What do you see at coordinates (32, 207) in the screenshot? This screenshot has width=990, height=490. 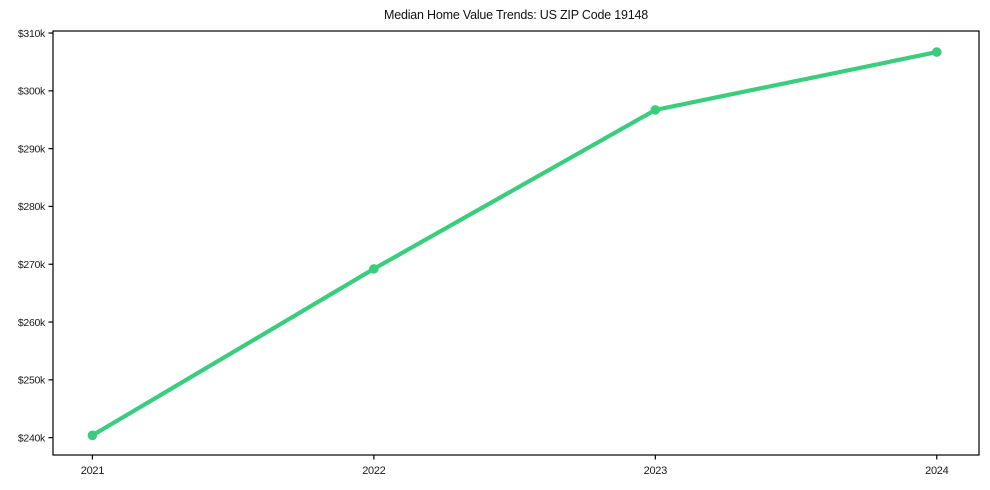 I see `y-tick-label: $280k` at bounding box center [32, 207].